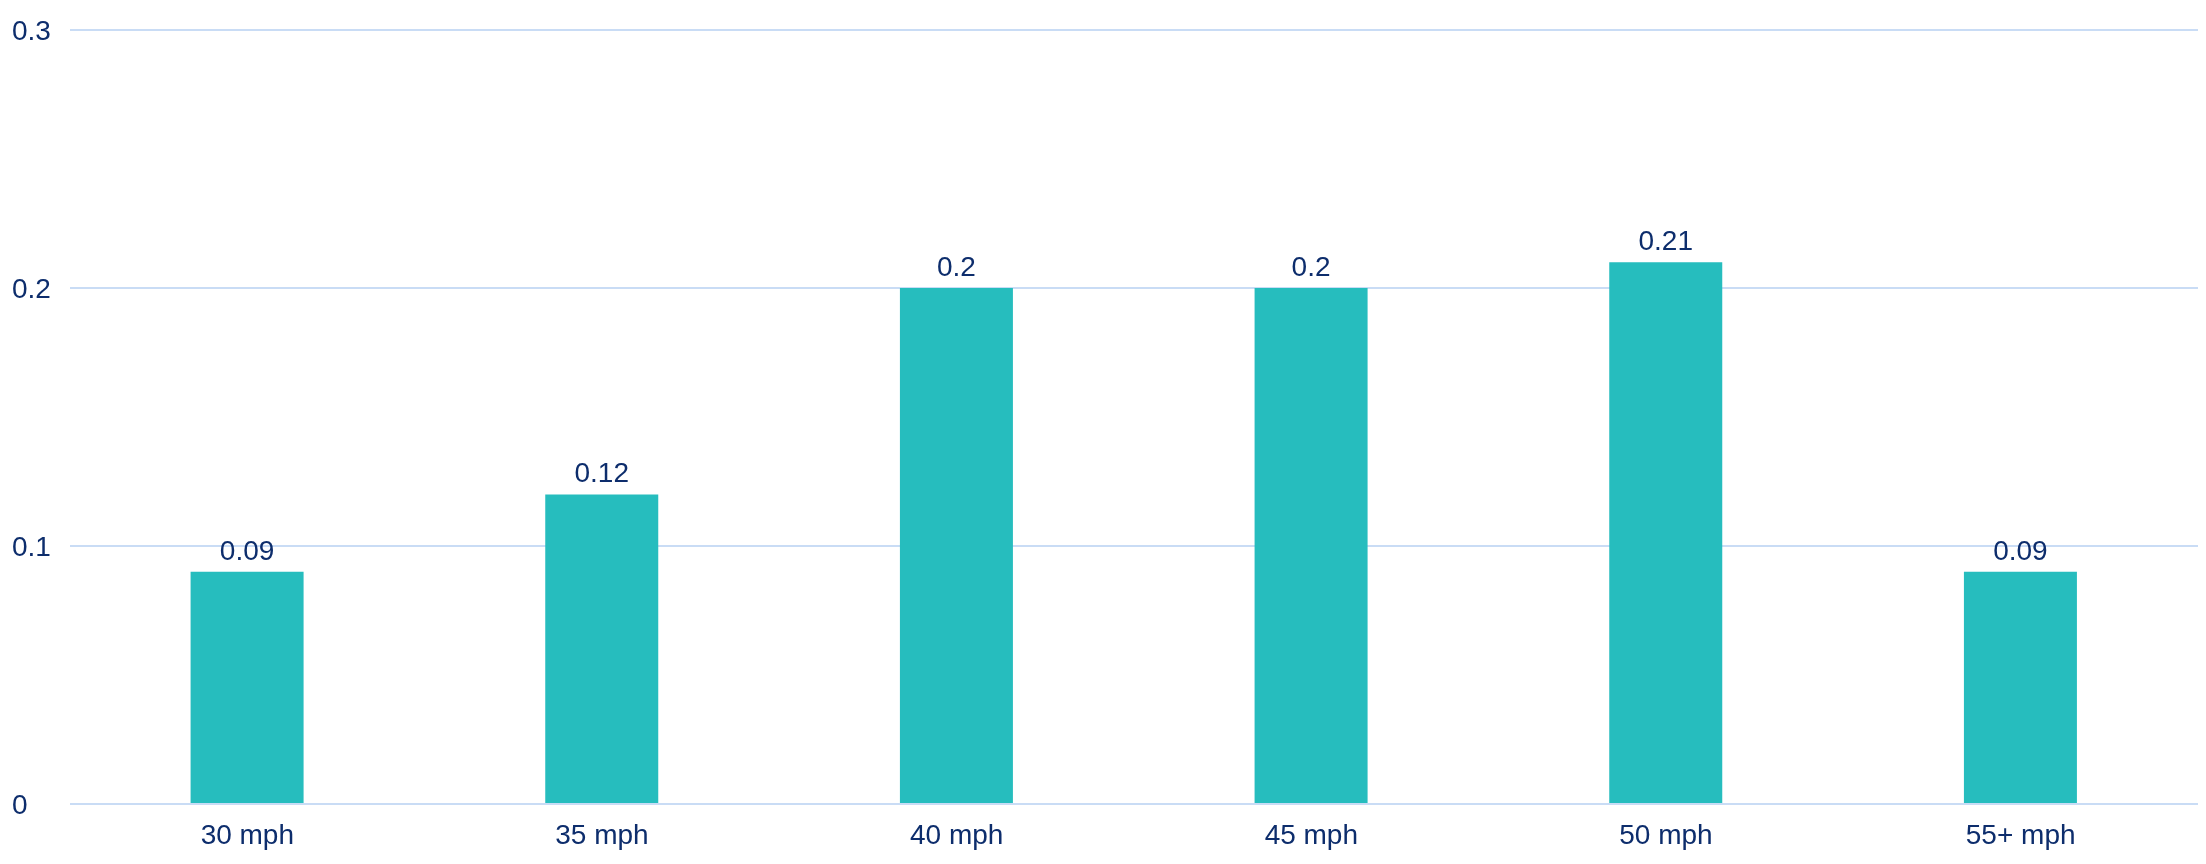 This screenshot has height=864, width=2206. I want to click on x-tick-label: 35 mph, so click(602, 834).